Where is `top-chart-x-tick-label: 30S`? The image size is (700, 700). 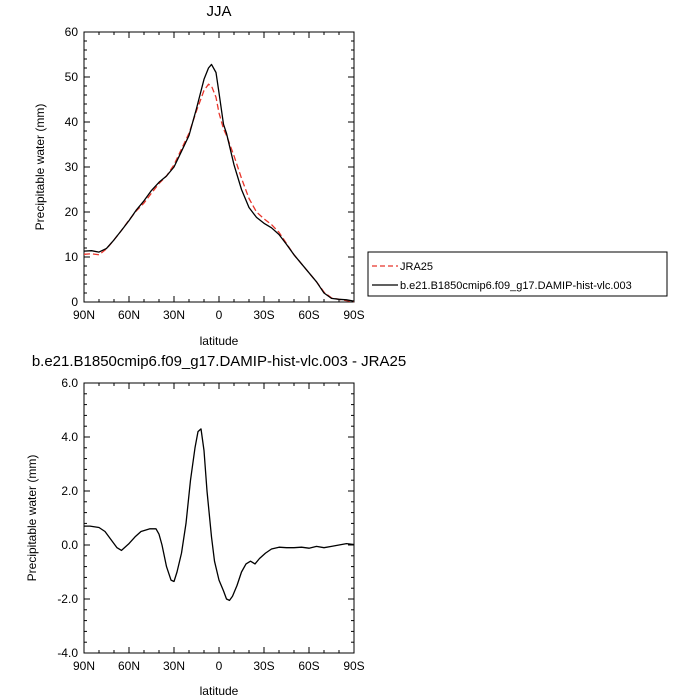 top-chart-x-tick-label: 30S is located at coordinates (263, 315).